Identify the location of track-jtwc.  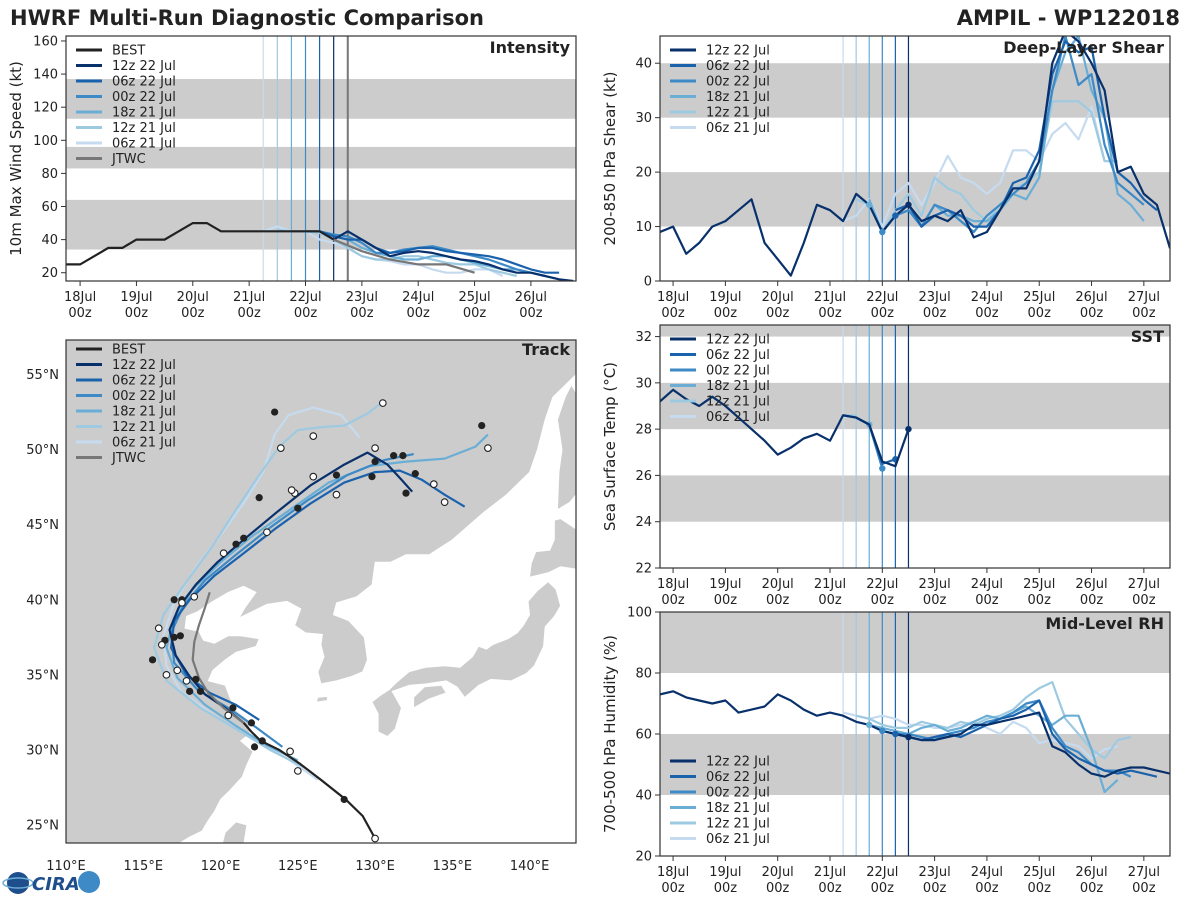
(218, 657).